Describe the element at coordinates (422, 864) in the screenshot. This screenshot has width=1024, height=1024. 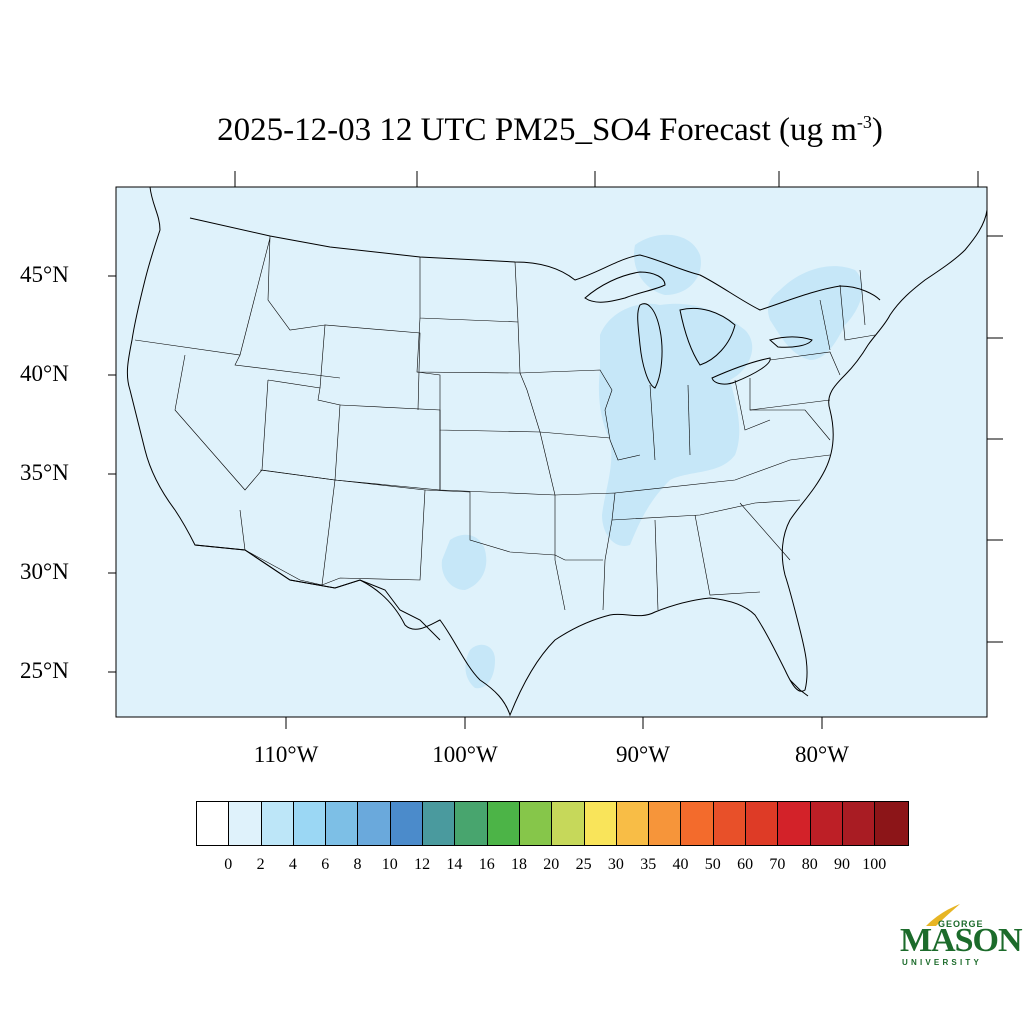
I see `colorbar-label: 12` at that location.